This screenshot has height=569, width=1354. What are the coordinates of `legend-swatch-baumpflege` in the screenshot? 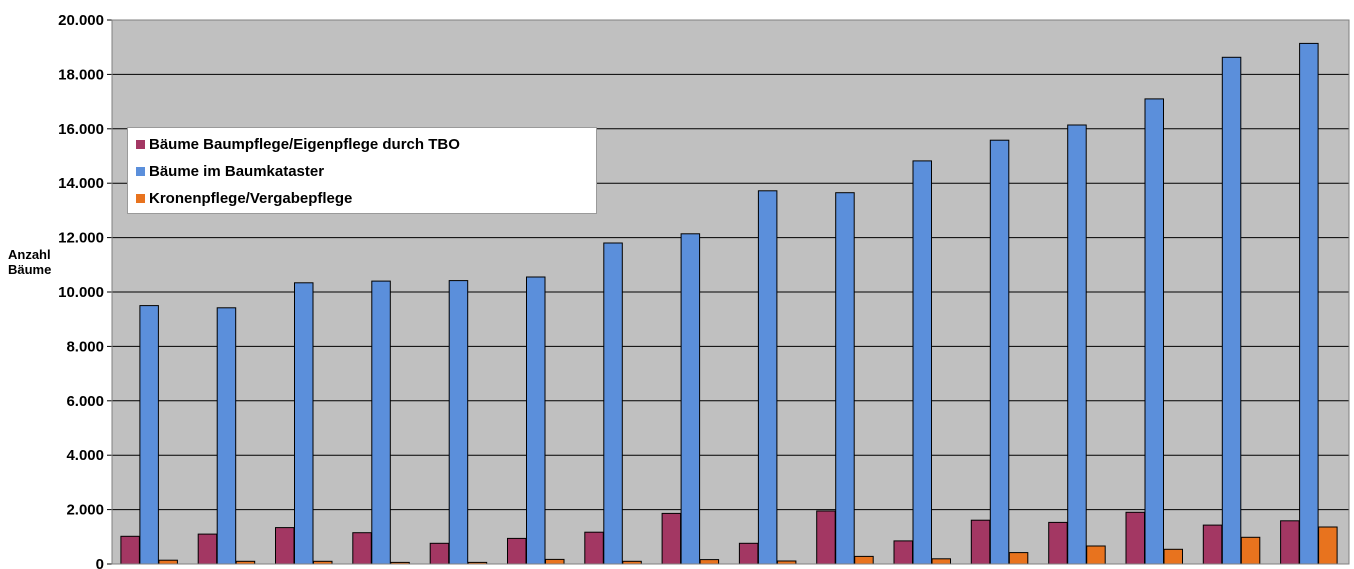 It's located at (140, 144).